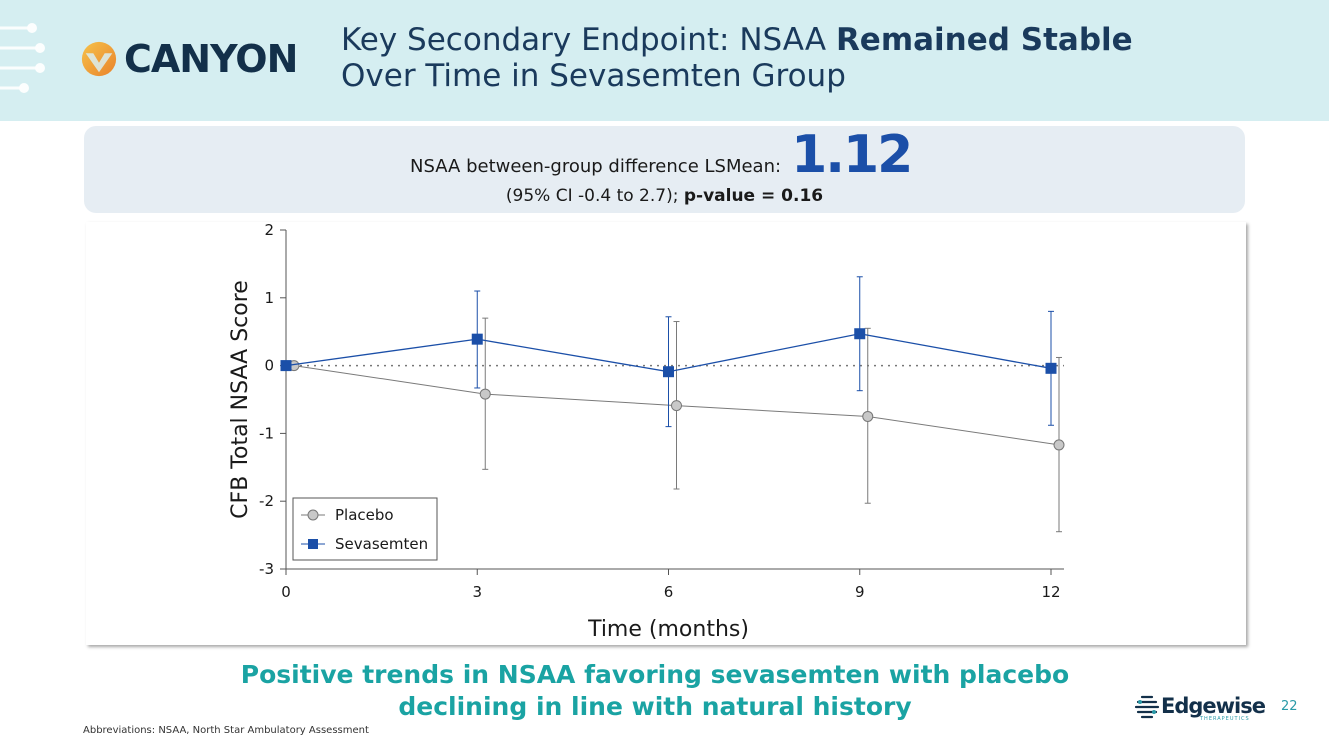 This screenshot has height=749, width=1329. What do you see at coordinates (668, 629) in the screenshot?
I see `x-axis-label: Time (months)` at bounding box center [668, 629].